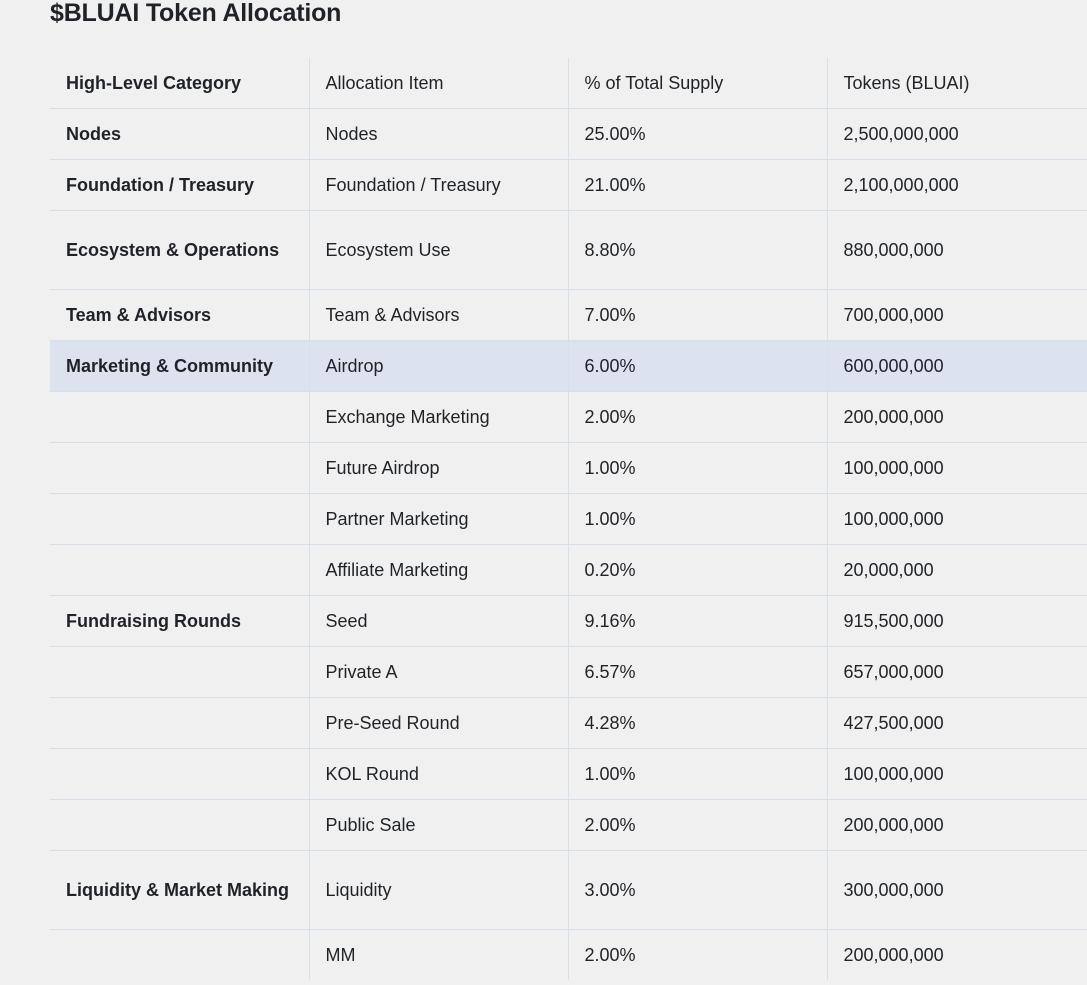  What do you see at coordinates (697, 570) in the screenshot?
I see `cell-percent: 0.20%` at bounding box center [697, 570].